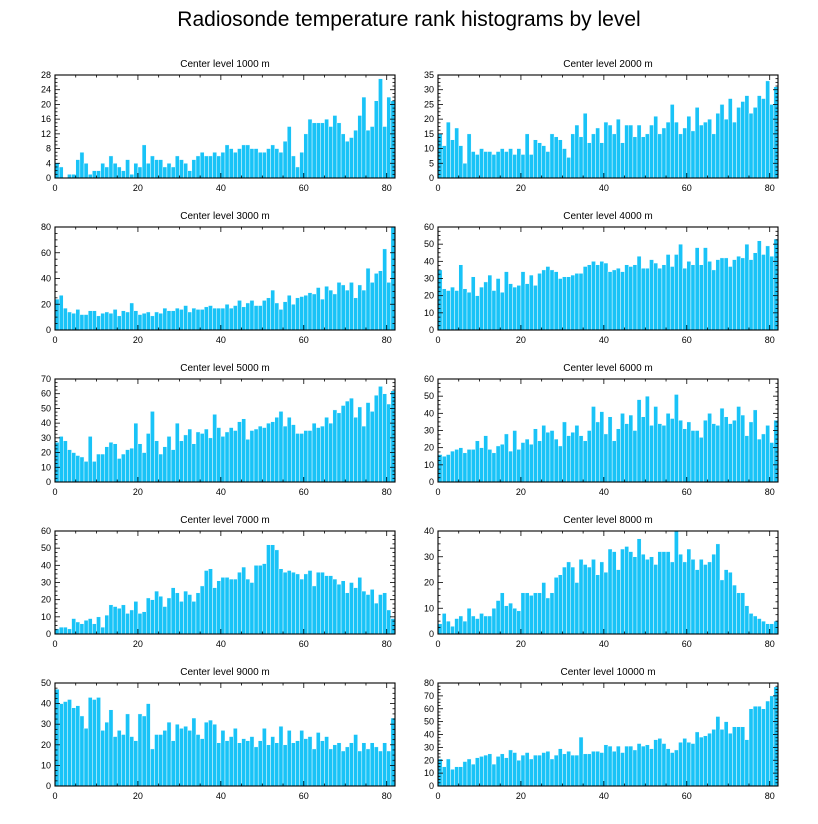 This screenshot has width=818, height=824. I want to click on x-tick-label: 80, so click(770, 188).